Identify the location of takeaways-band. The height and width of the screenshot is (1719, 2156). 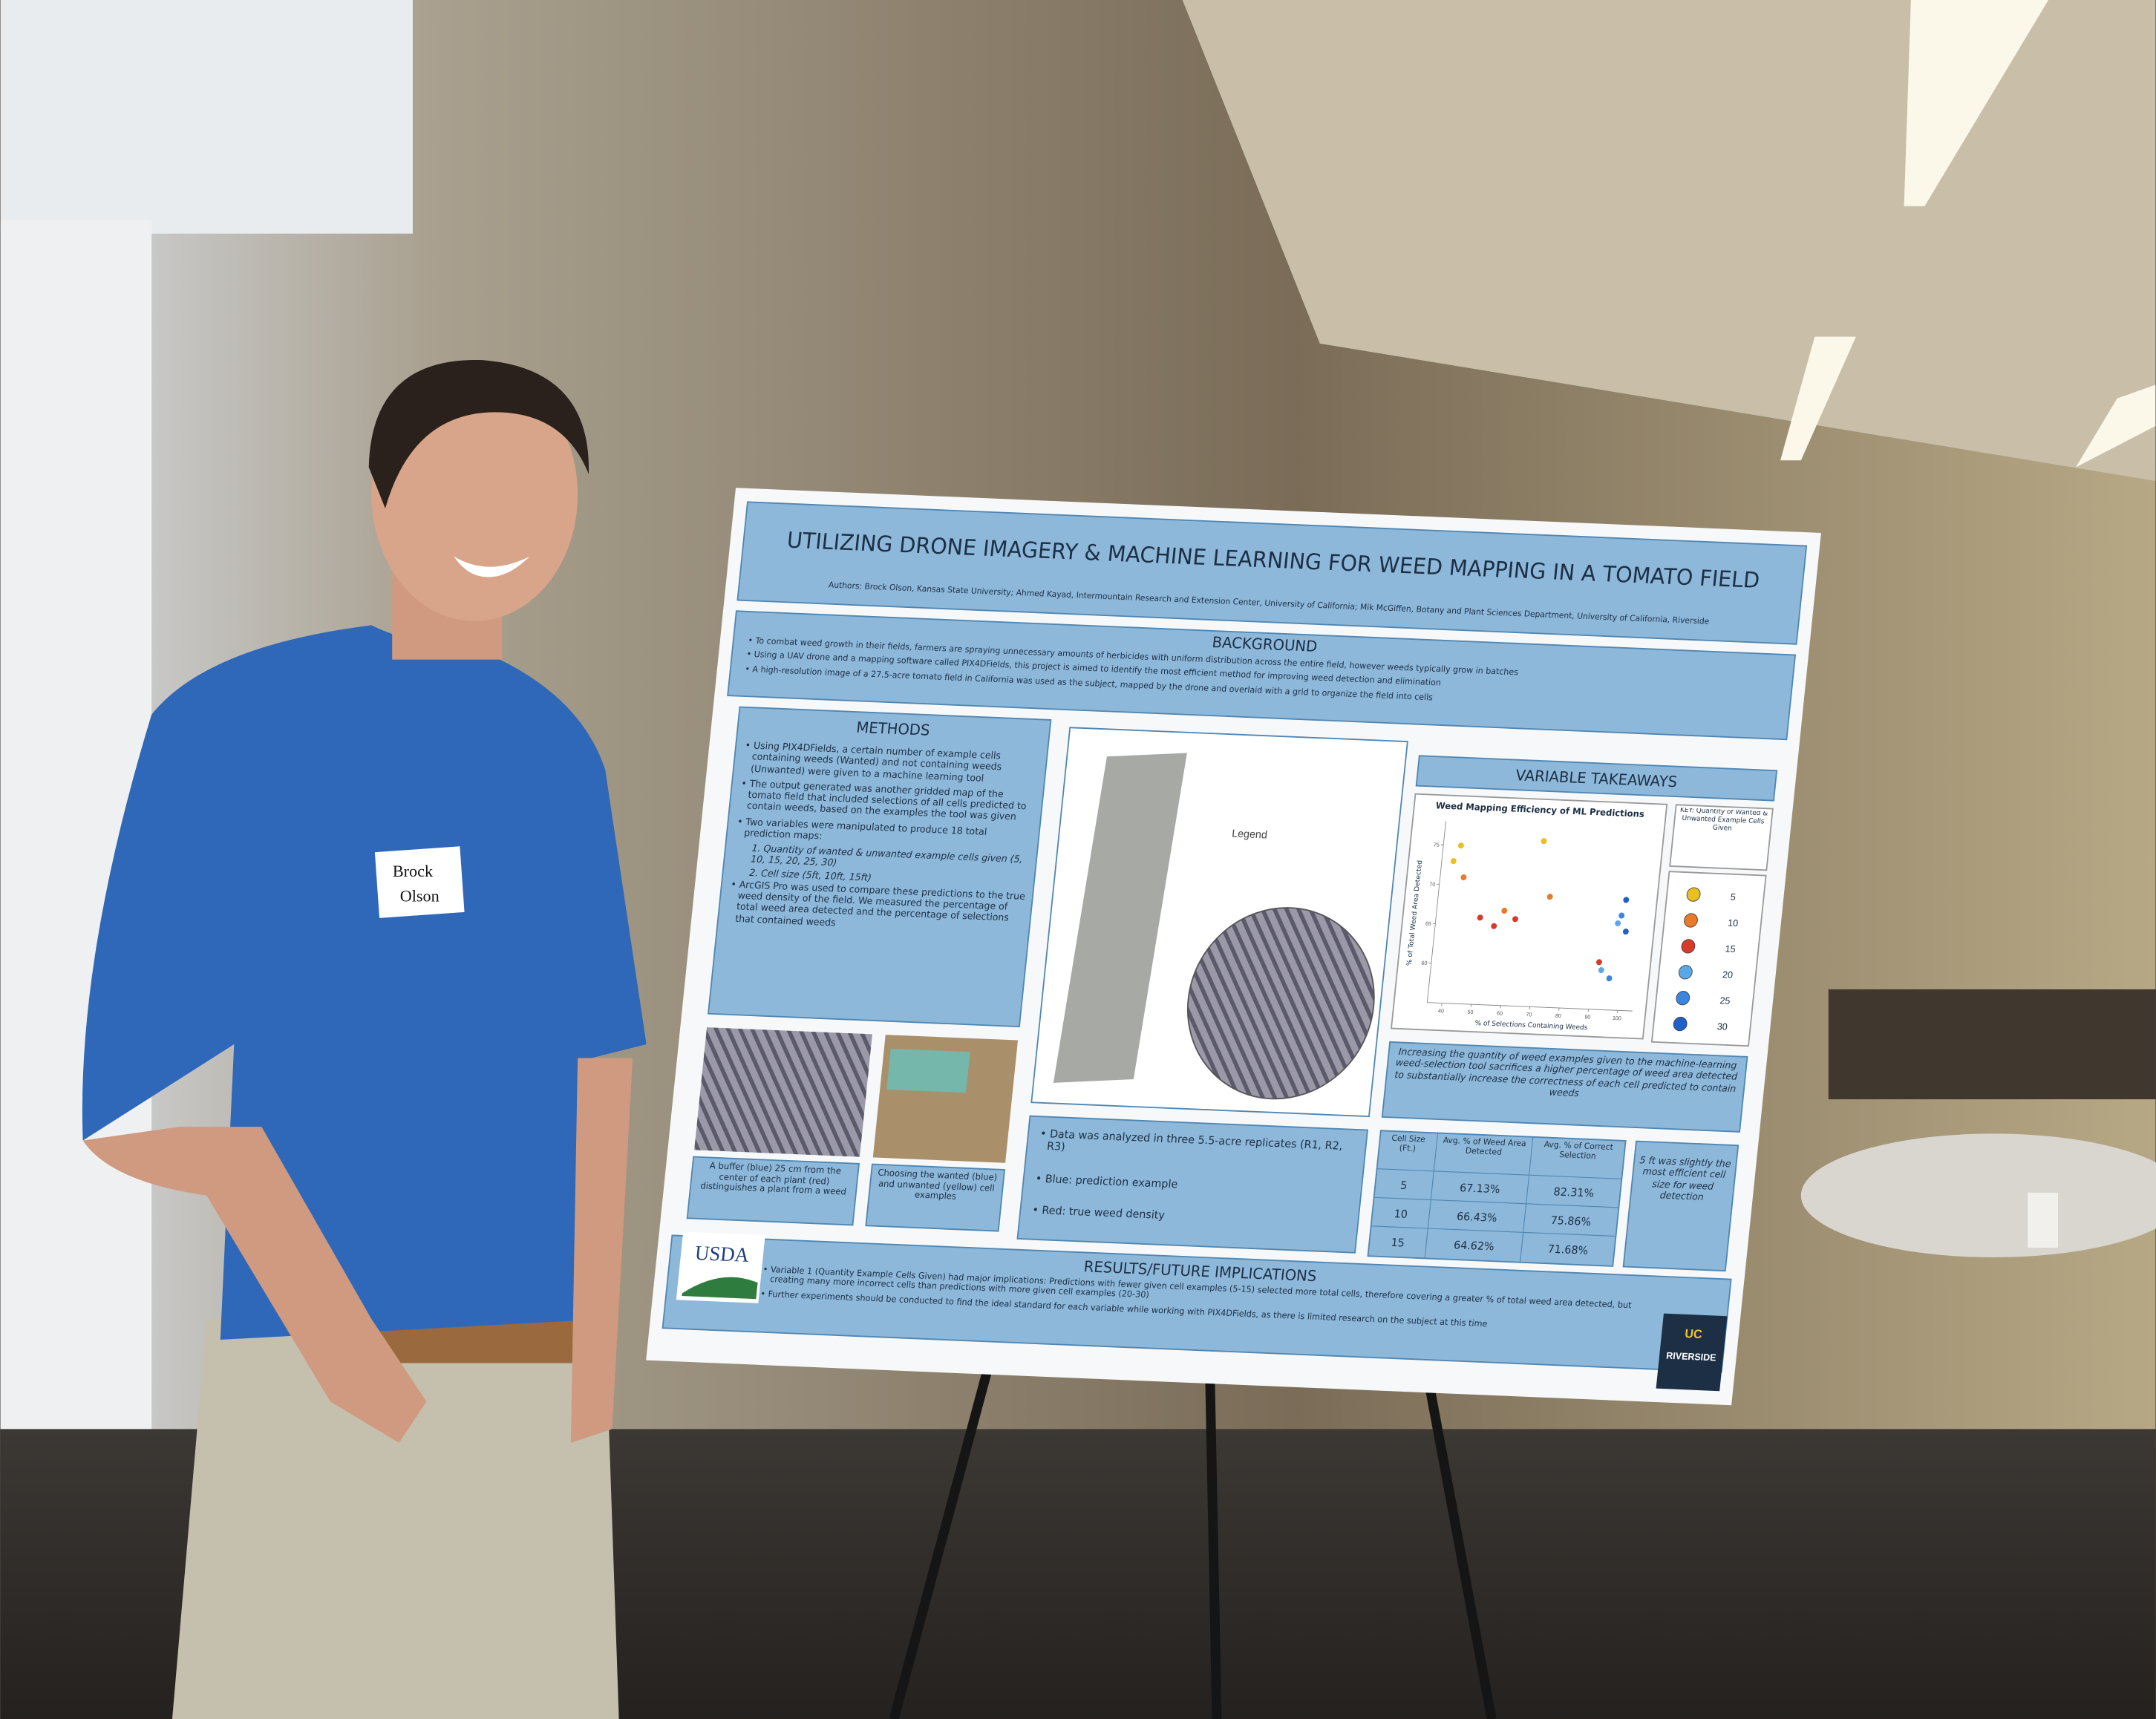
(1596, 778).